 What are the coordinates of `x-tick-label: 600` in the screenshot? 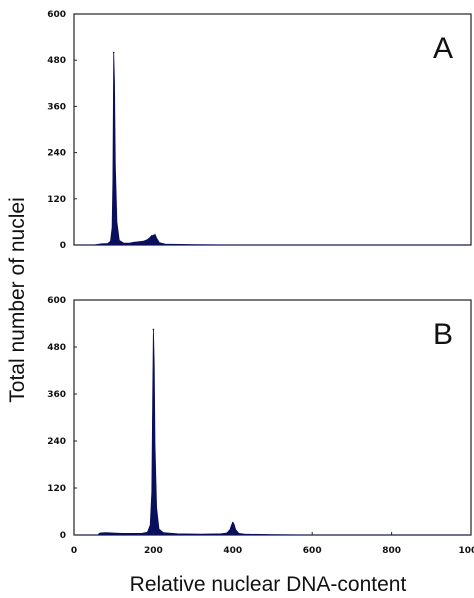 It's located at (312, 551).